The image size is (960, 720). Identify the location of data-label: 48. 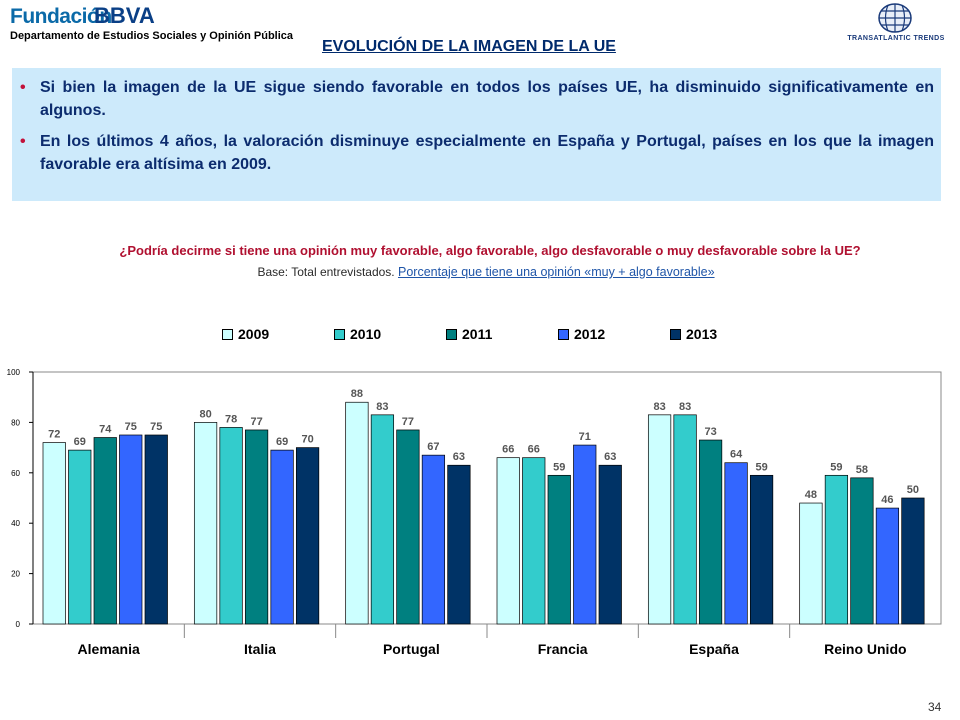
(811, 495).